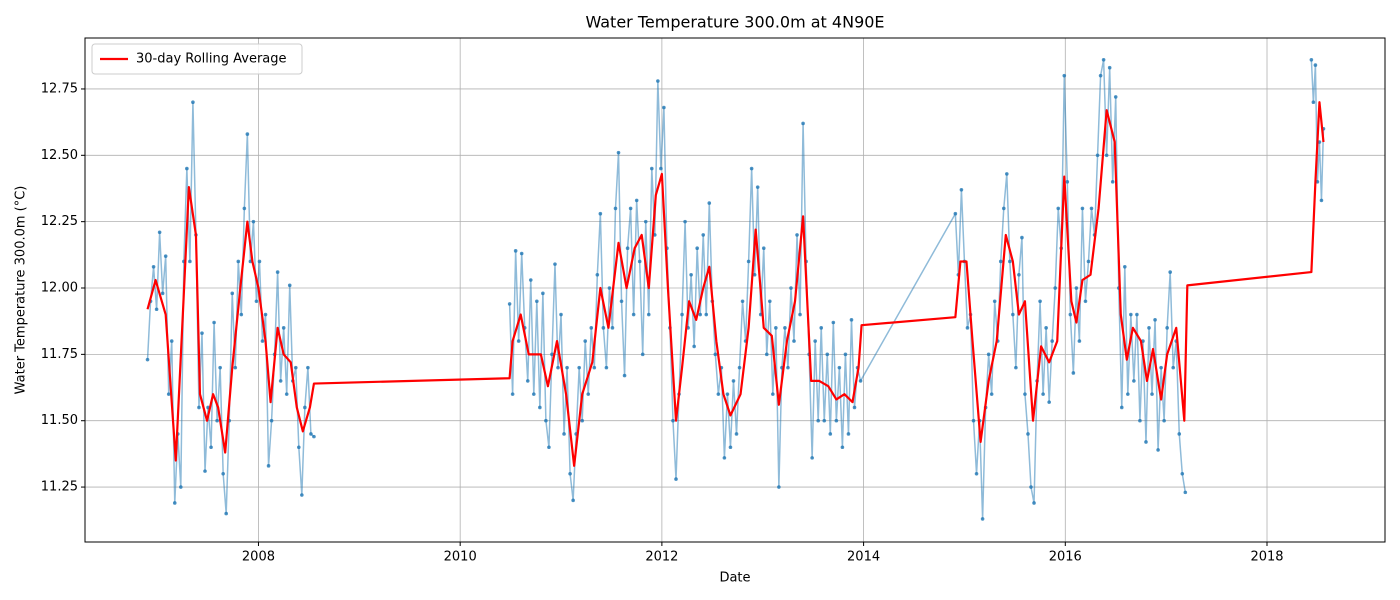 The width and height of the screenshot is (1400, 600). I want to click on y-tick-label: 11.25, so click(59, 487).